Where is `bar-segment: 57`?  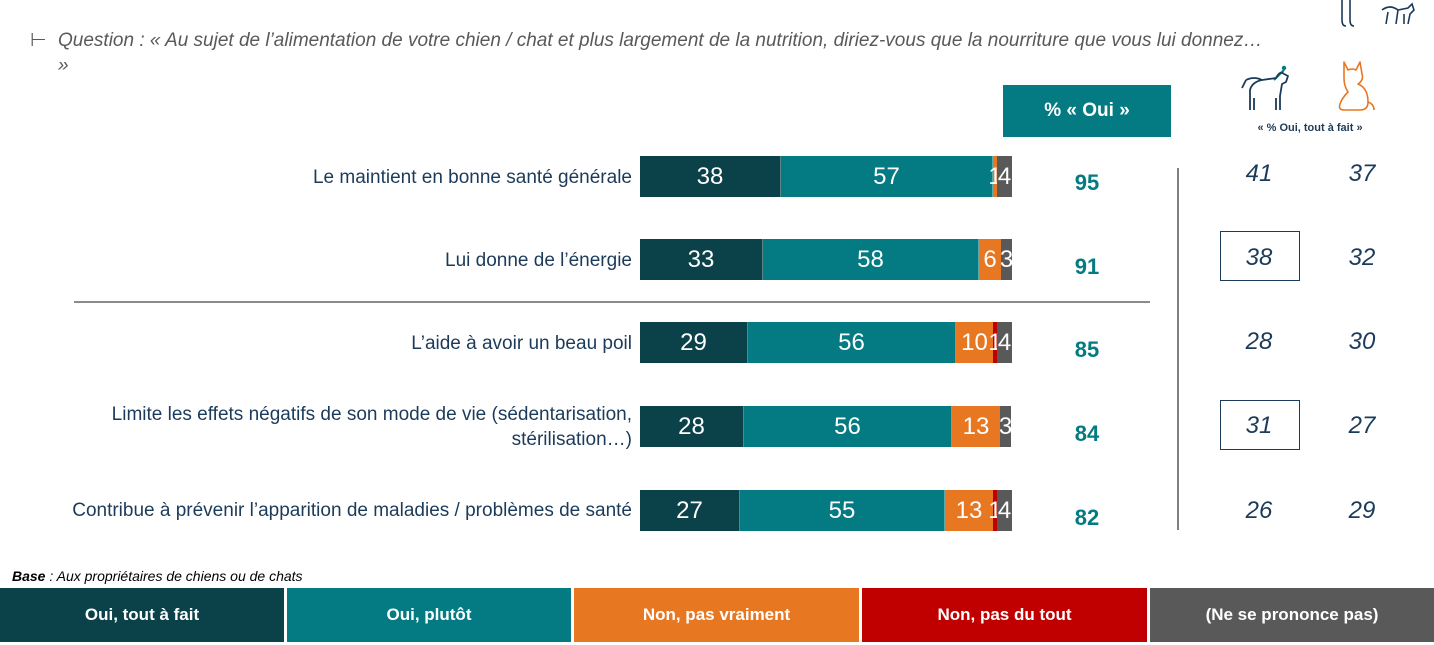 bar-segment: 57 is located at coordinates (887, 176).